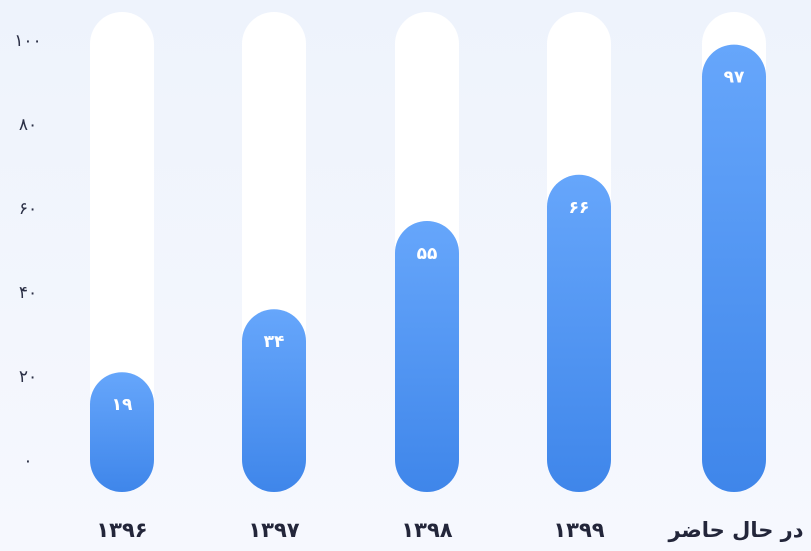 The image size is (811, 551). Describe the element at coordinates (426, 530) in the screenshot. I see `x-tick-label: ۱۳۹۸` at that location.